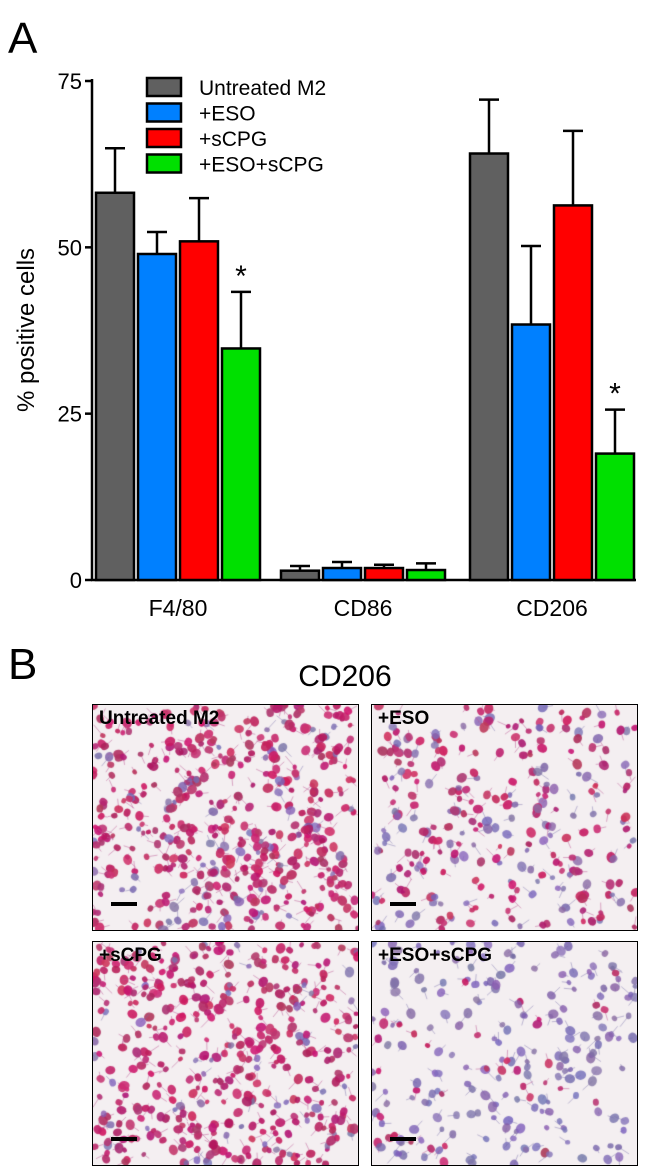 This screenshot has height=1173, width=650. What do you see at coordinates (23, 664) in the screenshot?
I see `panel-b-label: B` at bounding box center [23, 664].